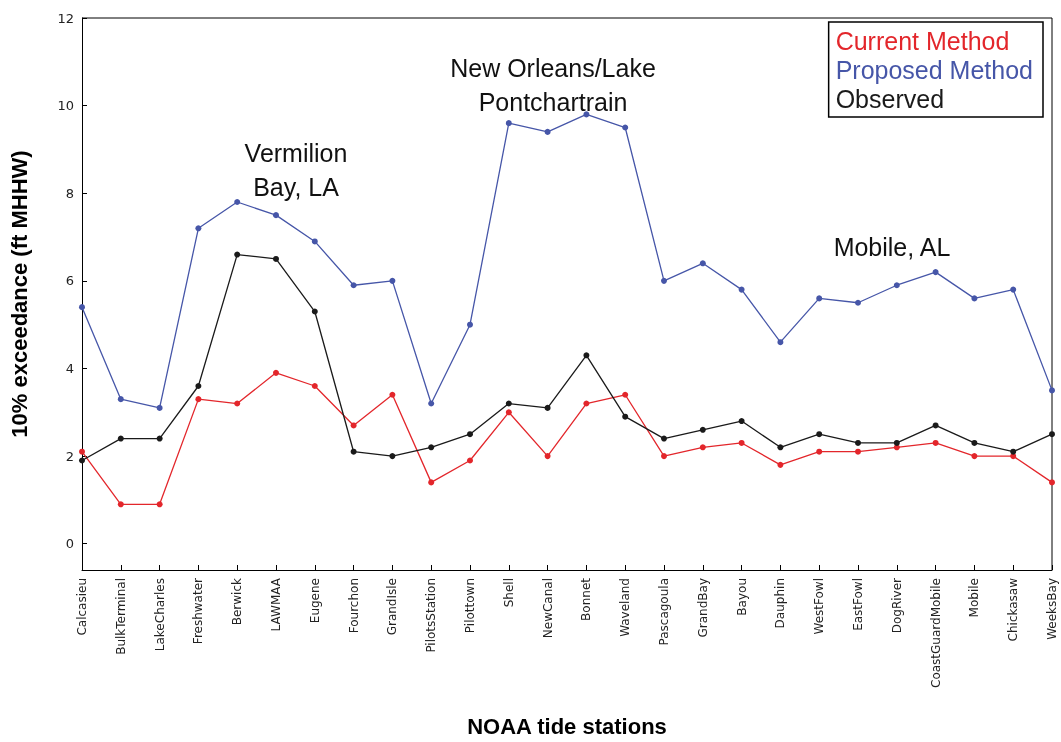  Describe the element at coordinates (237, 601) in the screenshot. I see `x-tick-label: Berwick` at that location.